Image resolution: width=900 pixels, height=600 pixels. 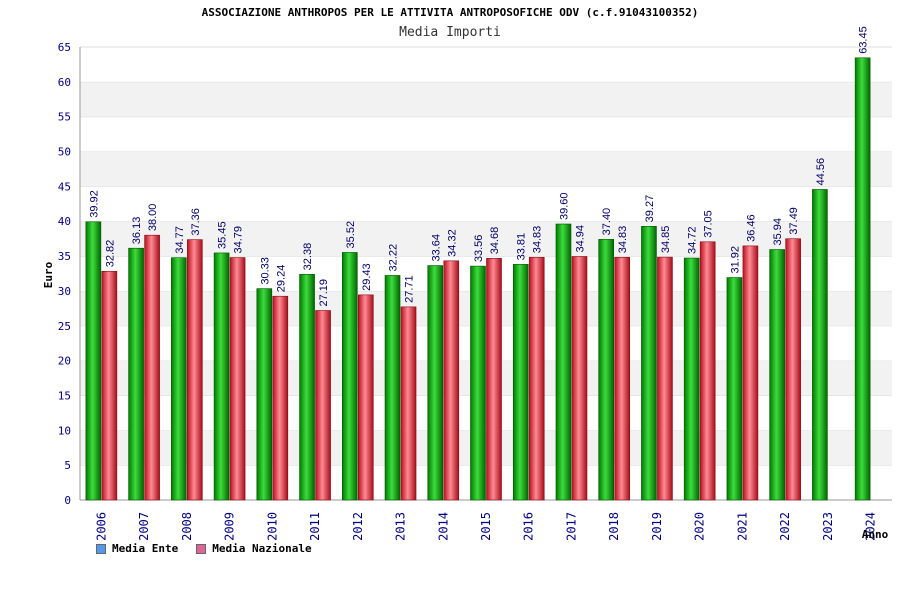 I want to click on data-label: 39.27, so click(x=650, y=209).